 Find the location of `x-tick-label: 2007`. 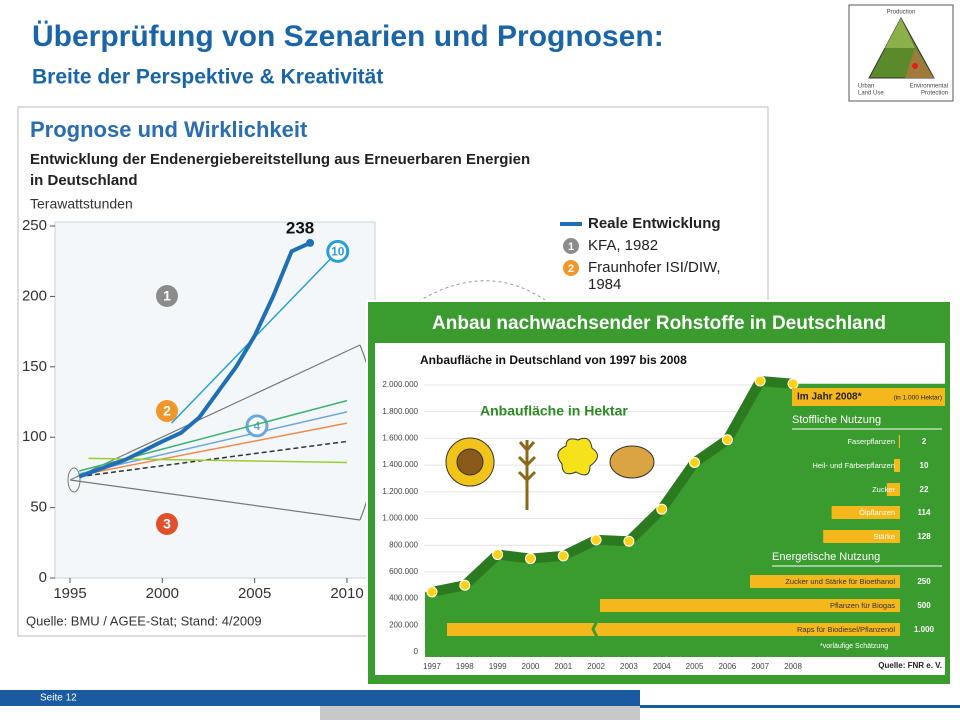

x-tick-label: 2007 is located at coordinates (760, 666).